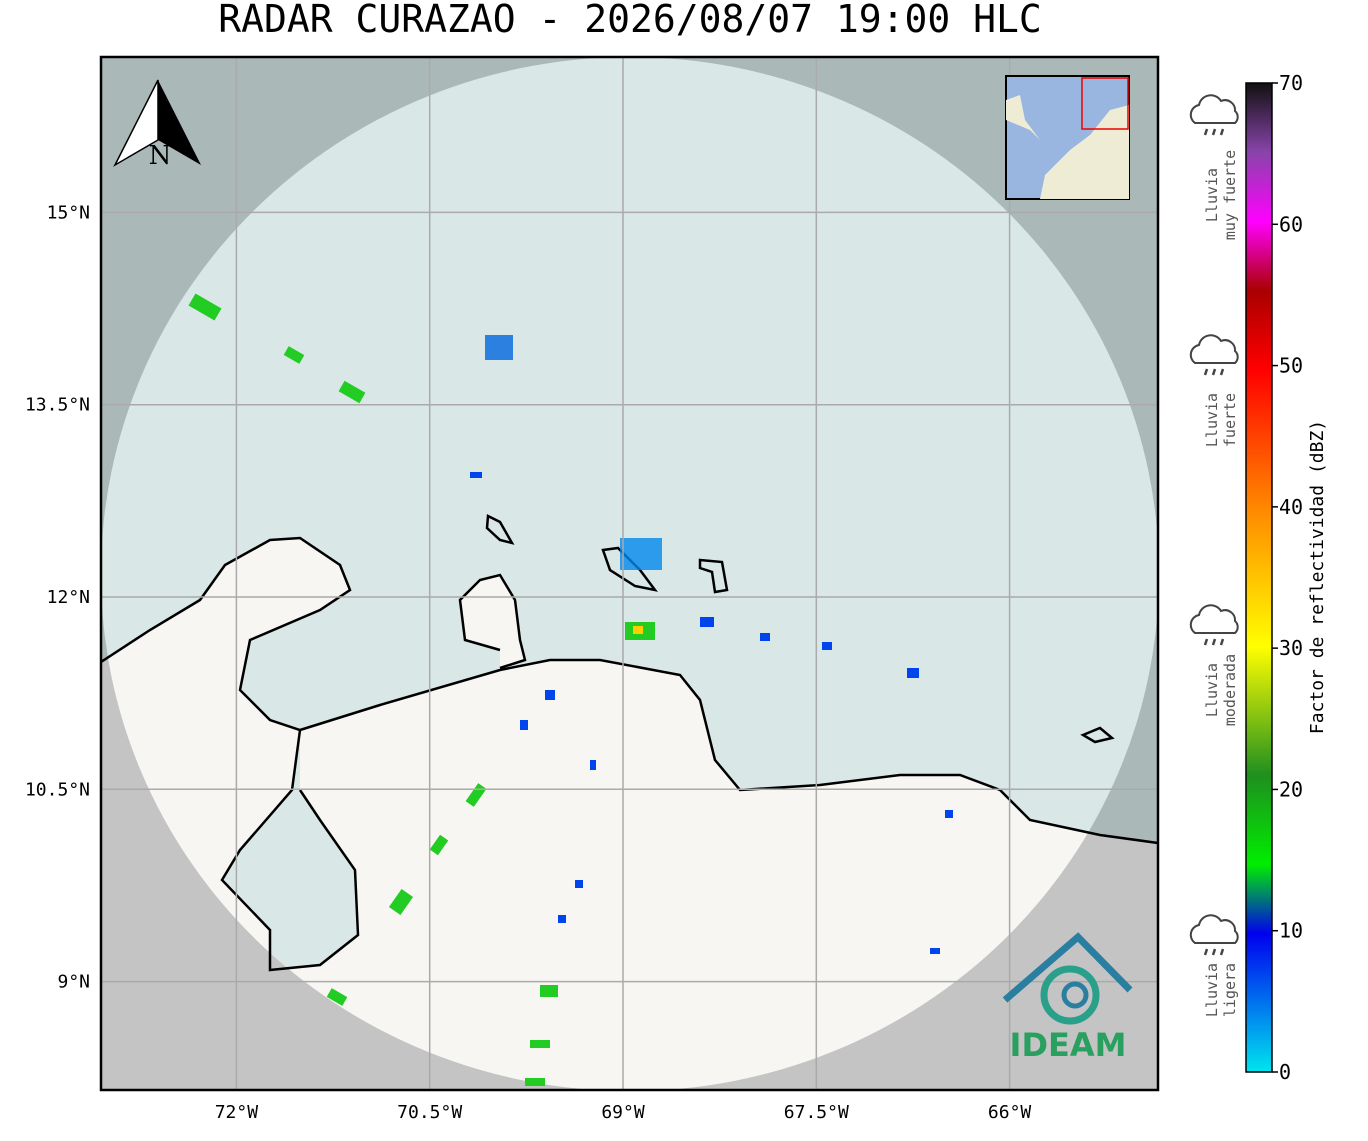 The width and height of the screenshot is (1368, 1141). What do you see at coordinates (57, 405) in the screenshot?
I see `lat-label: 13.5°N` at bounding box center [57, 405].